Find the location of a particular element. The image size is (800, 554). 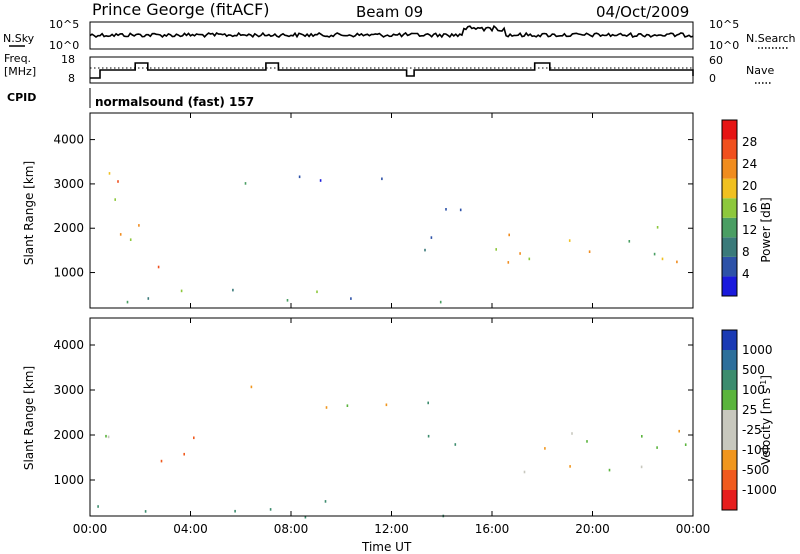

time-tick-label: 20:00 is located at coordinates (592, 529).